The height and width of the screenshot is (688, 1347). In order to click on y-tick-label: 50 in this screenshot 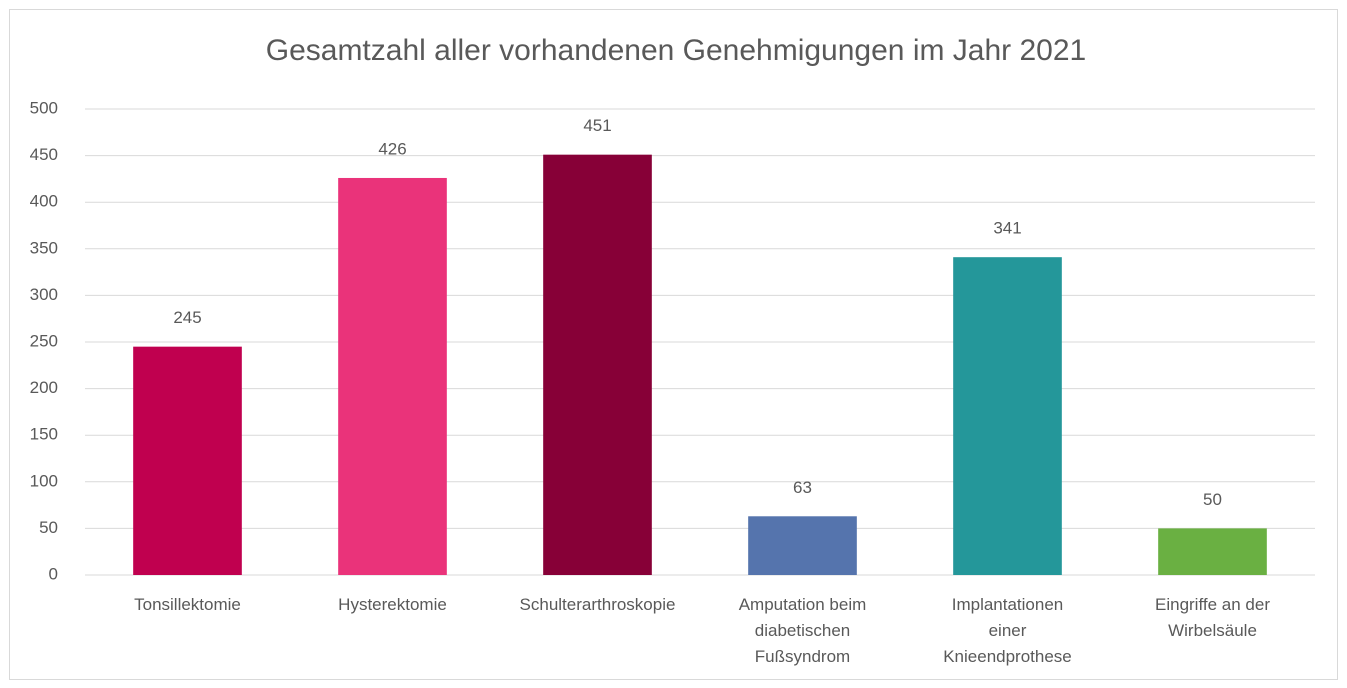, I will do `click(48, 527)`.